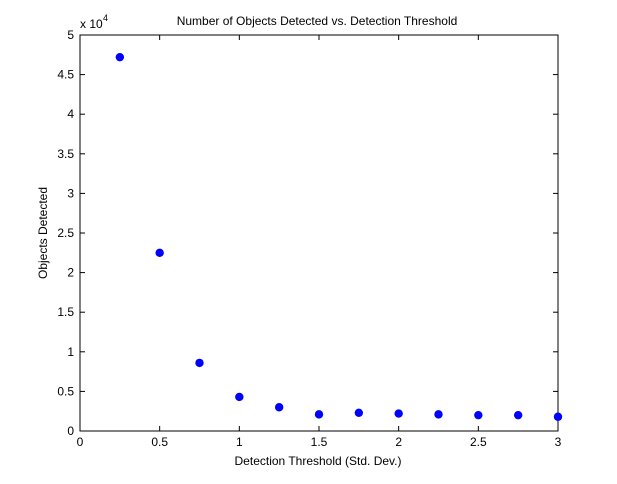 The width and height of the screenshot is (617, 484). I want to click on x-tick-label: 1.5, so click(319, 442).